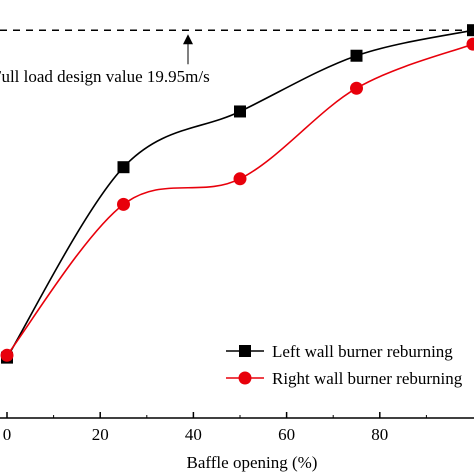 This screenshot has width=474, height=474. What do you see at coordinates (215, 428) in the screenshot?
I see `x-ticks: 0 20 40 60 80` at bounding box center [215, 428].